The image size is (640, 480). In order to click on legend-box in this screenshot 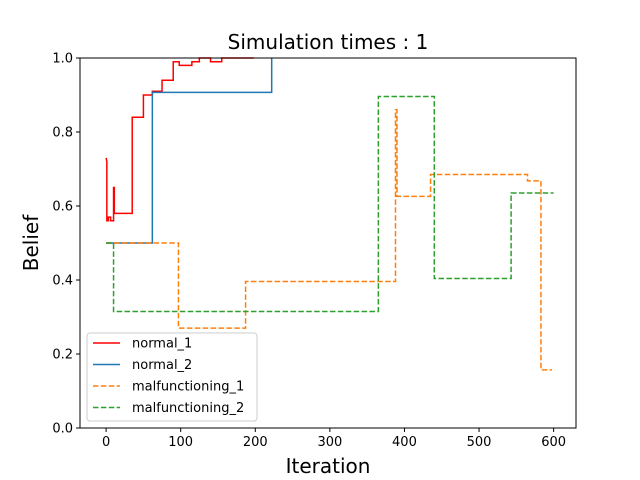, I will do `click(172, 377)`.